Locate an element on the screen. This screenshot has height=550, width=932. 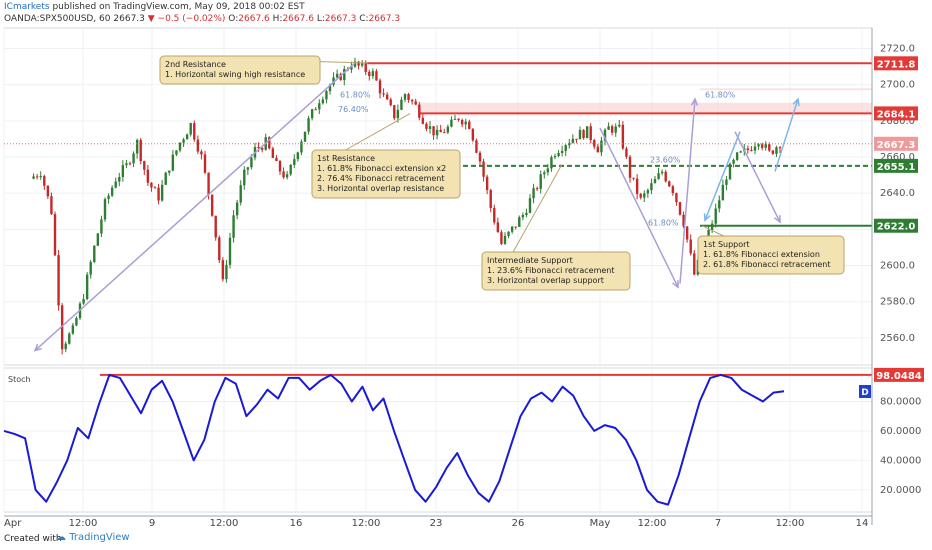
arrow-down-proj is located at coordinates (757, 177).